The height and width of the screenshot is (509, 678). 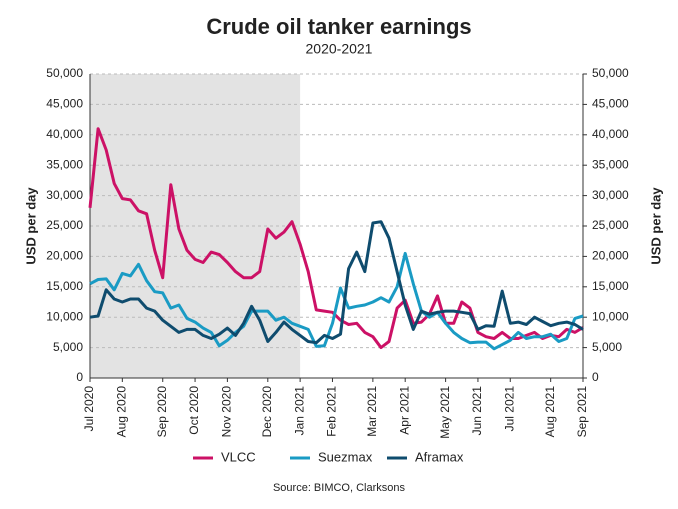 What do you see at coordinates (345, 456) in the screenshot?
I see `legend-label: Suezmax` at bounding box center [345, 456].